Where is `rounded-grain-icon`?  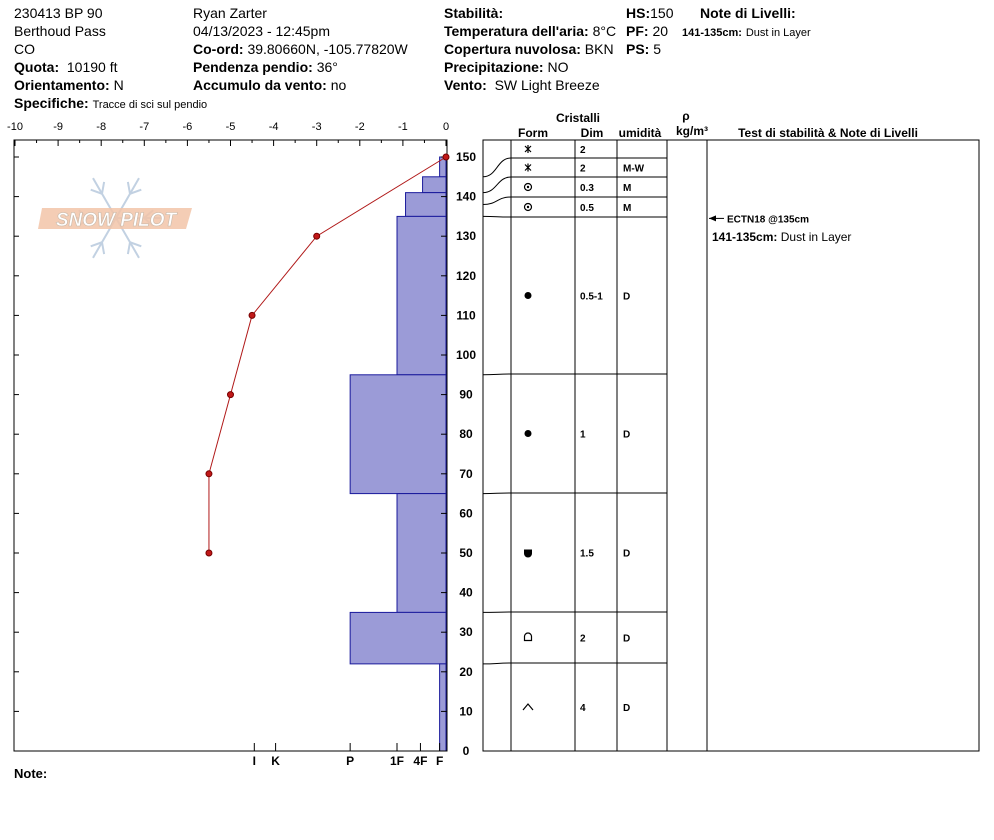
rounded-grain-icon is located at coordinates (528, 433).